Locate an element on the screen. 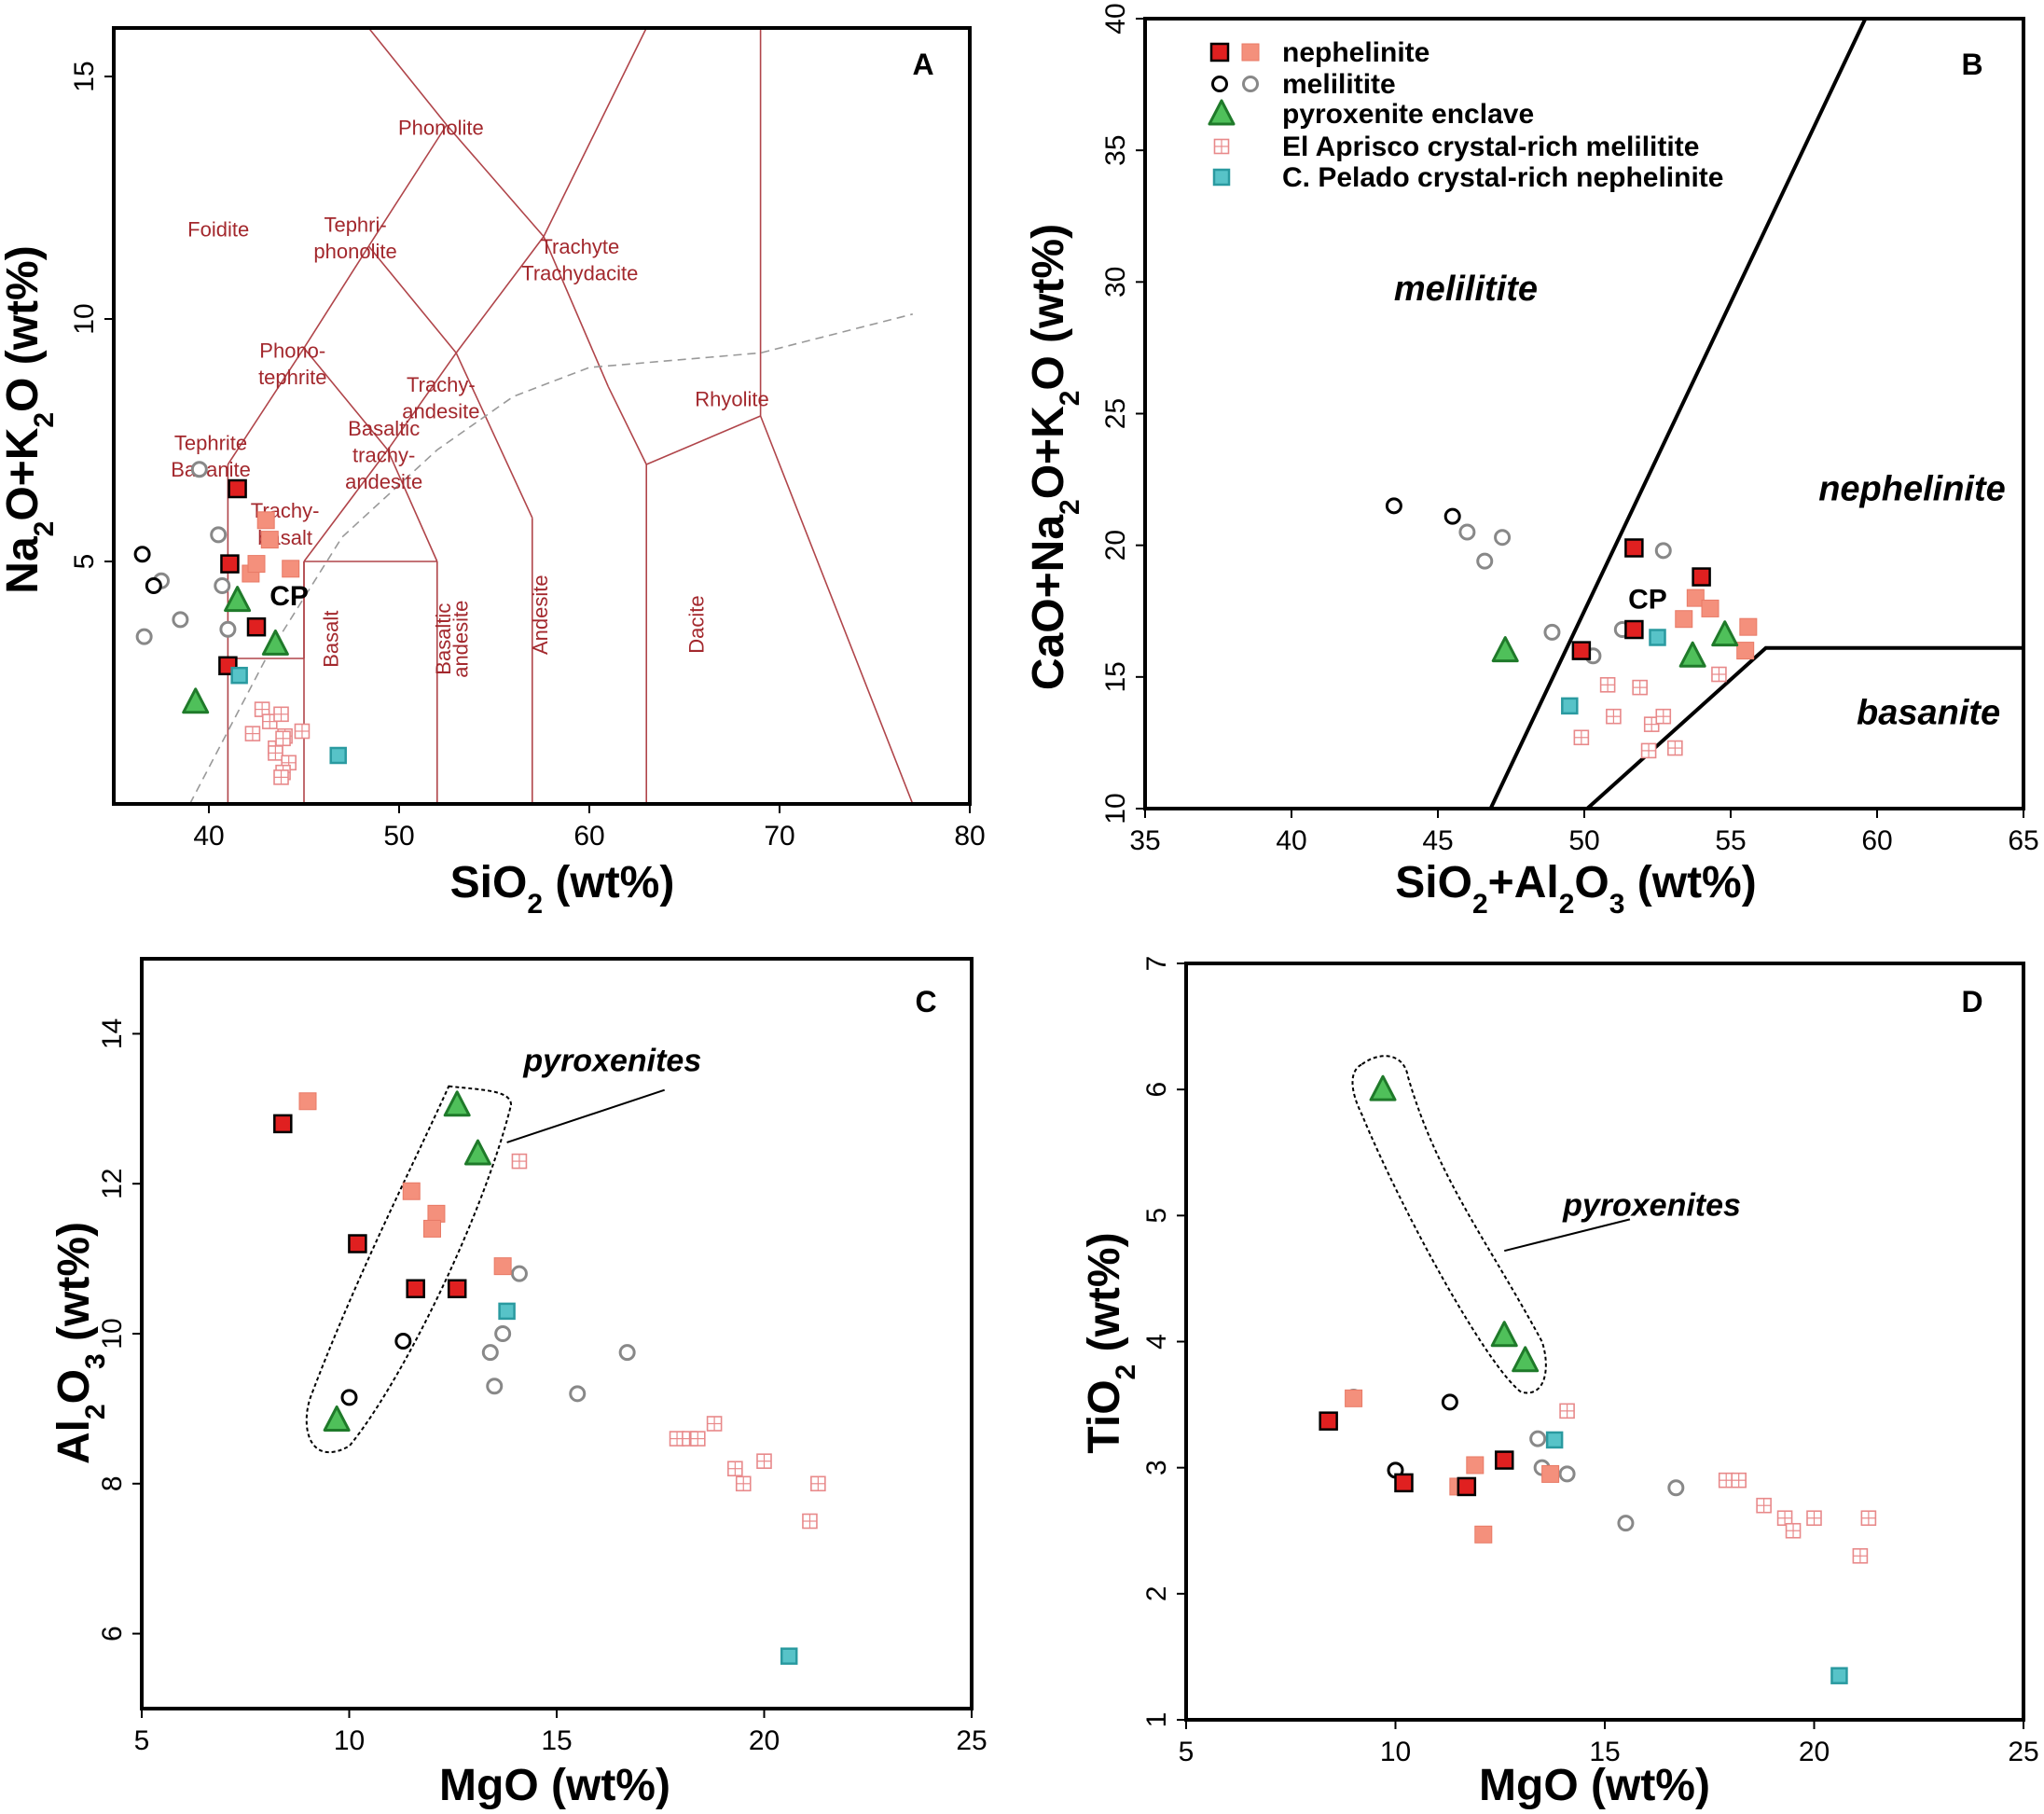  y-tick-label: 1 is located at coordinates (1156, 1720).